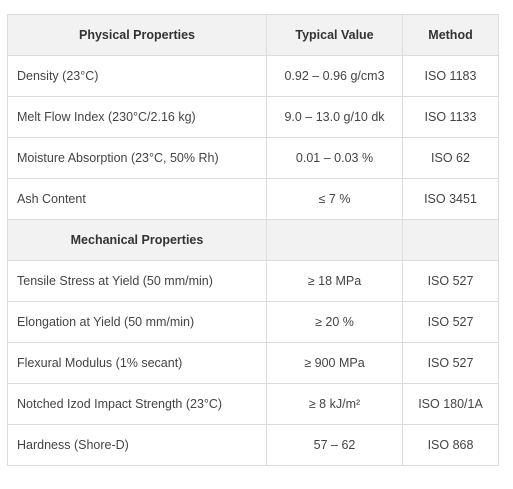 The height and width of the screenshot is (489, 513). I want to click on property-cell: Hardness (Shore-D), so click(137, 445).